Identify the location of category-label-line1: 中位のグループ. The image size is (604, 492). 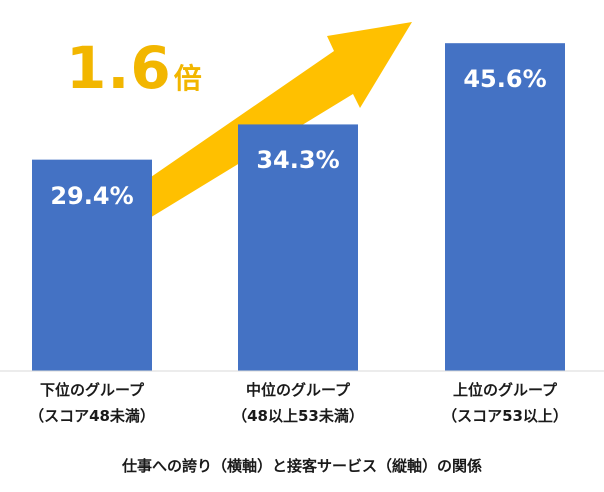
(298, 390).